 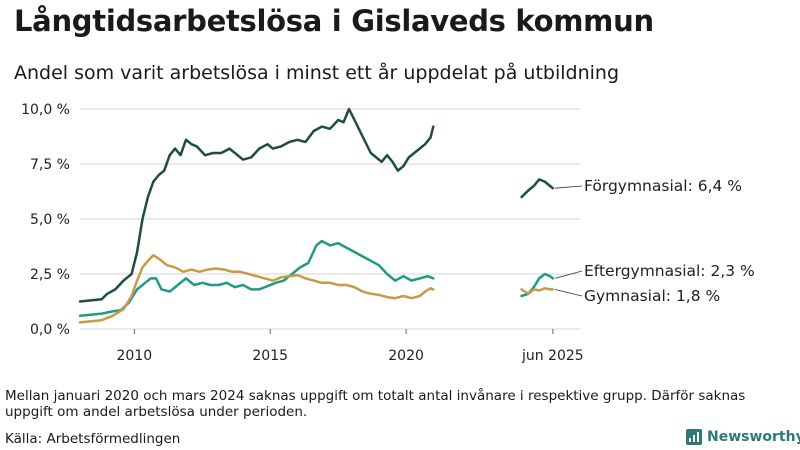 I want to click on y-axis-ticks: 0,0 % 2,5 % 5,0 % 7,5 % 10,0 %, so click(x=45, y=220).